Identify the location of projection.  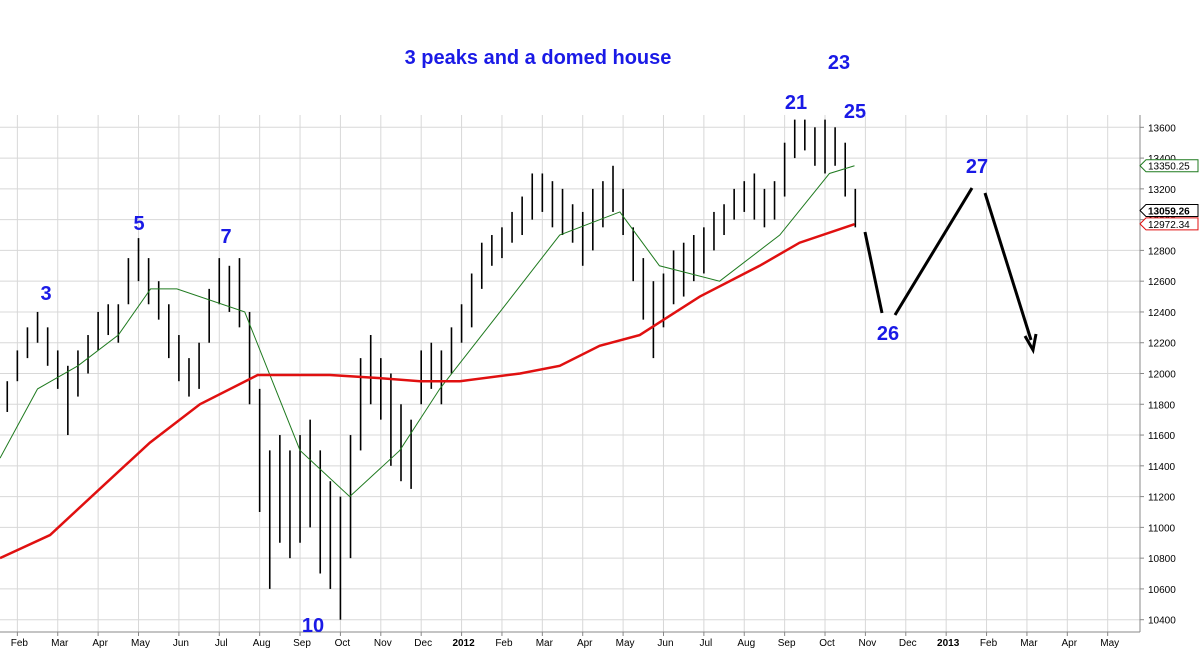
(950, 271).